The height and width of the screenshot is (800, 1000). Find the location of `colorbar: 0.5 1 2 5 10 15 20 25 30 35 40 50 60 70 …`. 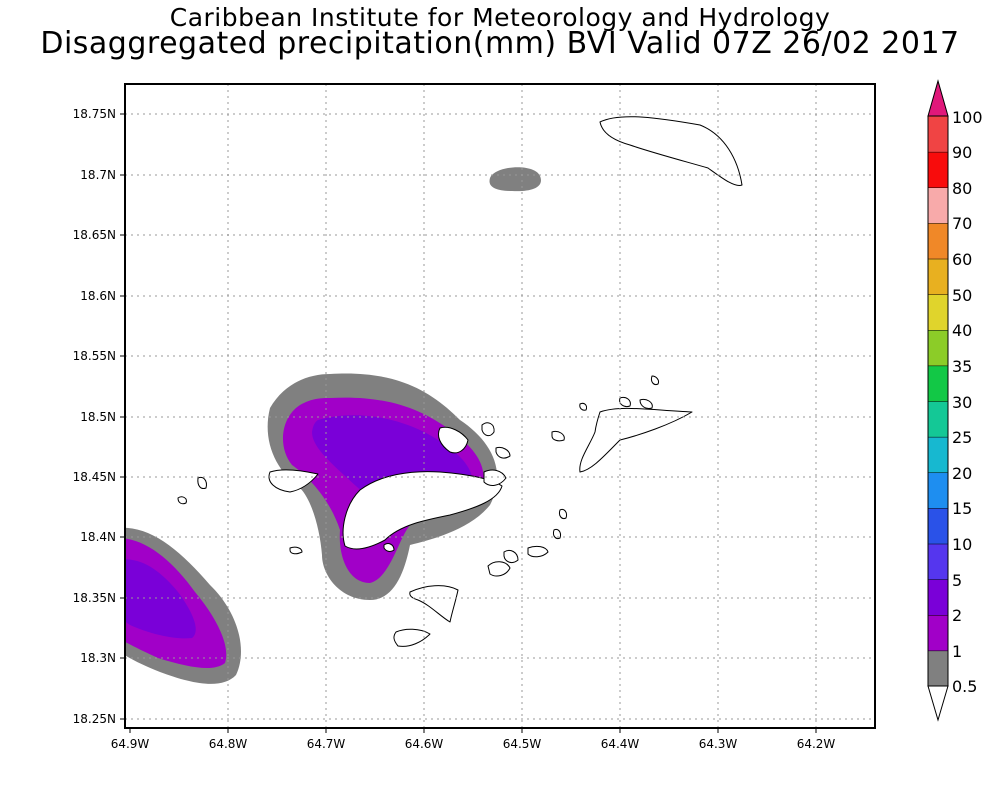

colorbar: 0.5 1 2 5 10 15 20 25 30 35 40 50 60 70 … is located at coordinates (955, 400).